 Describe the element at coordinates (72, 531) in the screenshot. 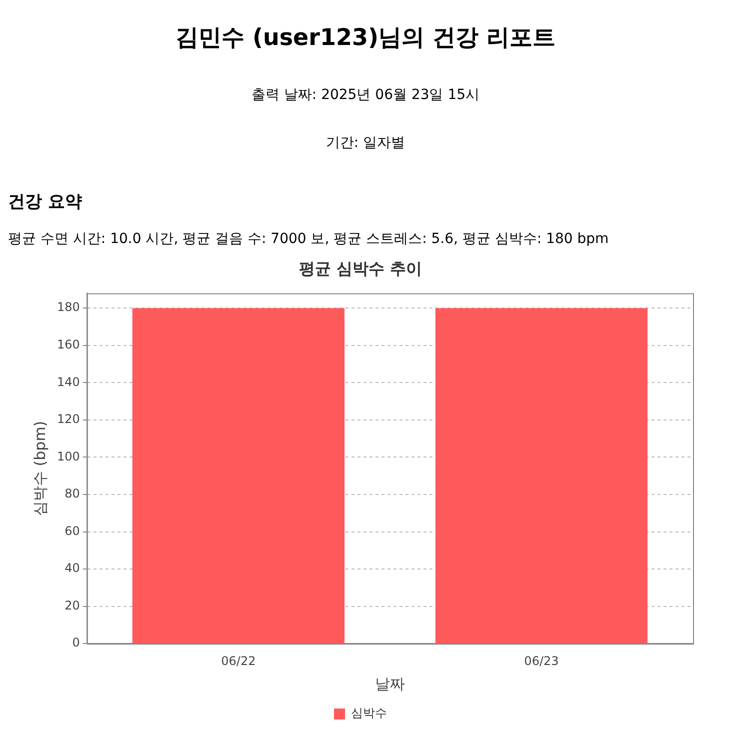

I see `y-tick-label: 60` at that location.